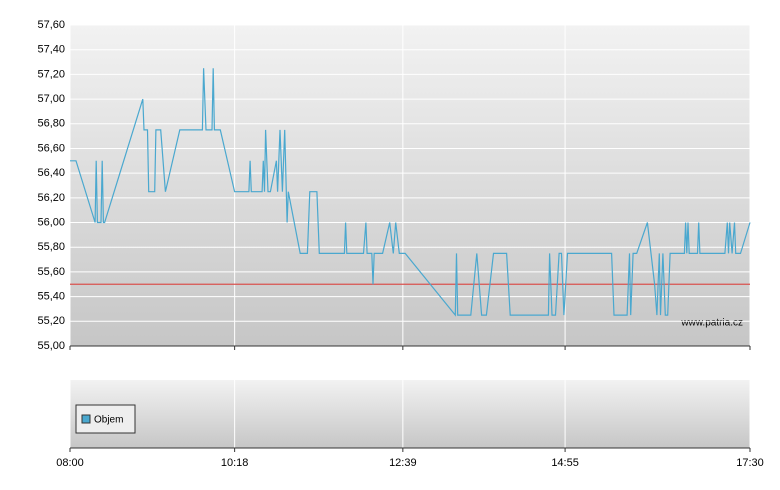  Describe the element at coordinates (51, 272) in the screenshot. I see `y-tick-label: 55,60` at that location.